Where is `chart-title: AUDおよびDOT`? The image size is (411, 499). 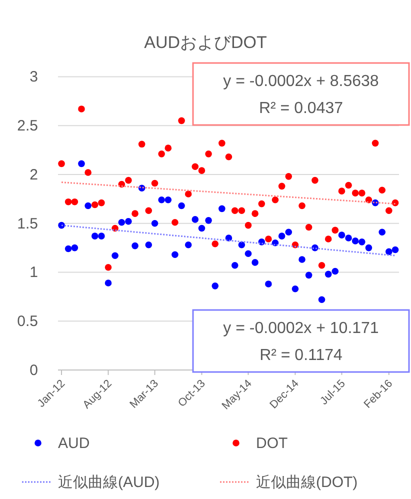
chart-title: AUDおよびDOT is located at coordinates (205, 42).